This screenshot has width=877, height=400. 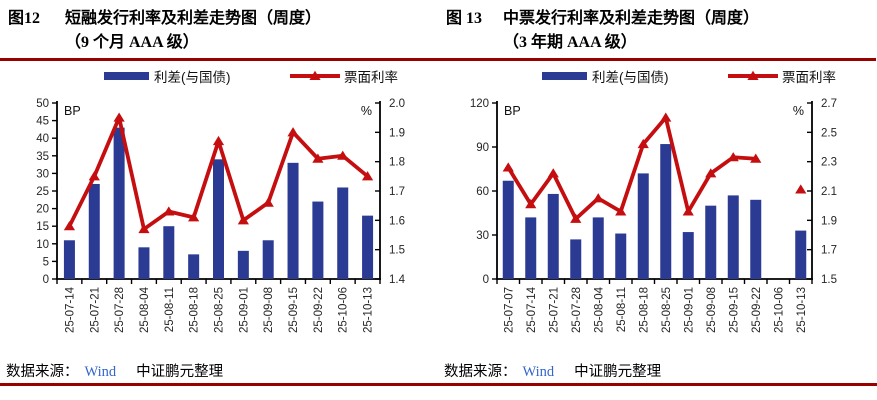 I want to click on source-label: 数据来源：, so click(x=42, y=372).